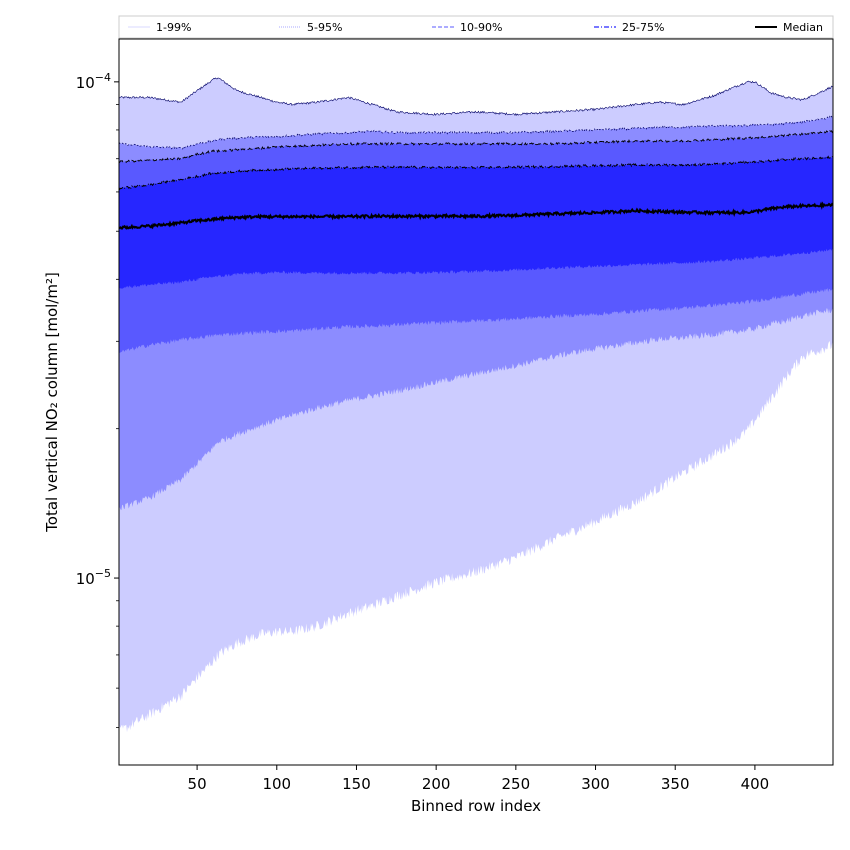 The width and height of the screenshot is (850, 850). What do you see at coordinates (97, 399) in the screenshot?
I see `y-axis-ticks: 10⁻⁵ 10⁻⁴` at bounding box center [97, 399].